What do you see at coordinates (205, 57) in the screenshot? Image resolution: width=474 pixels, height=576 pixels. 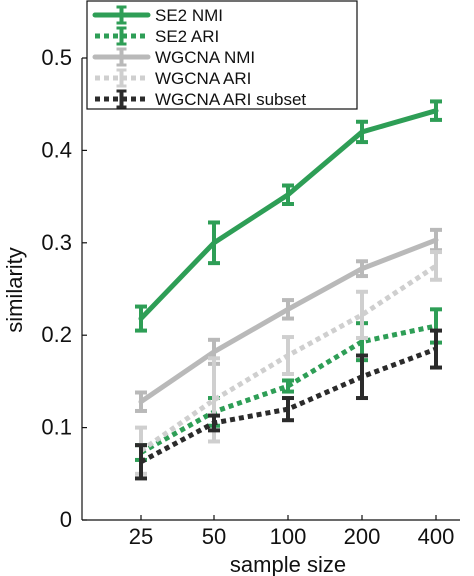 I see `legend-label: WGCNA NMI` at bounding box center [205, 57].